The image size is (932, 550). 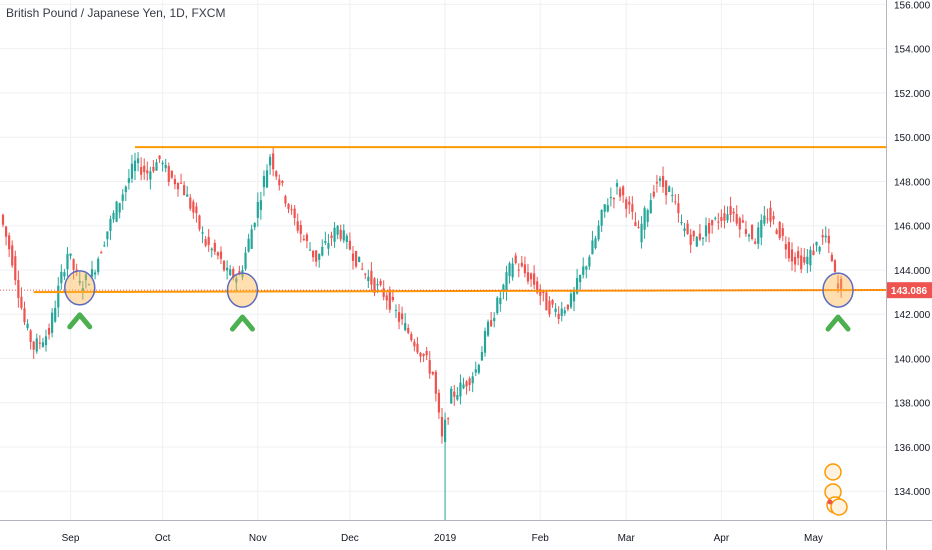 I want to click on last-price-tag, so click(x=909, y=290).